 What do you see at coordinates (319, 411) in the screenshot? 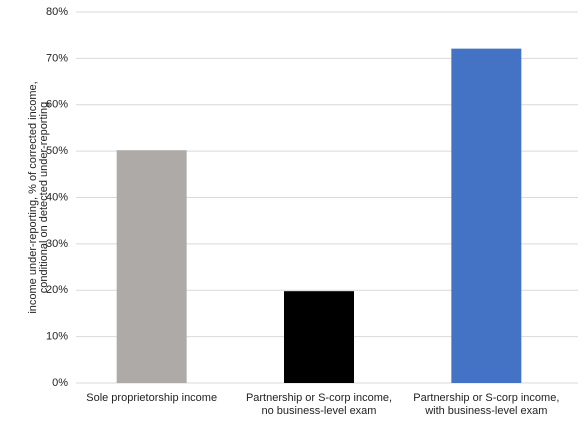
I see `x-tick-label: no business-level exam` at bounding box center [319, 411].